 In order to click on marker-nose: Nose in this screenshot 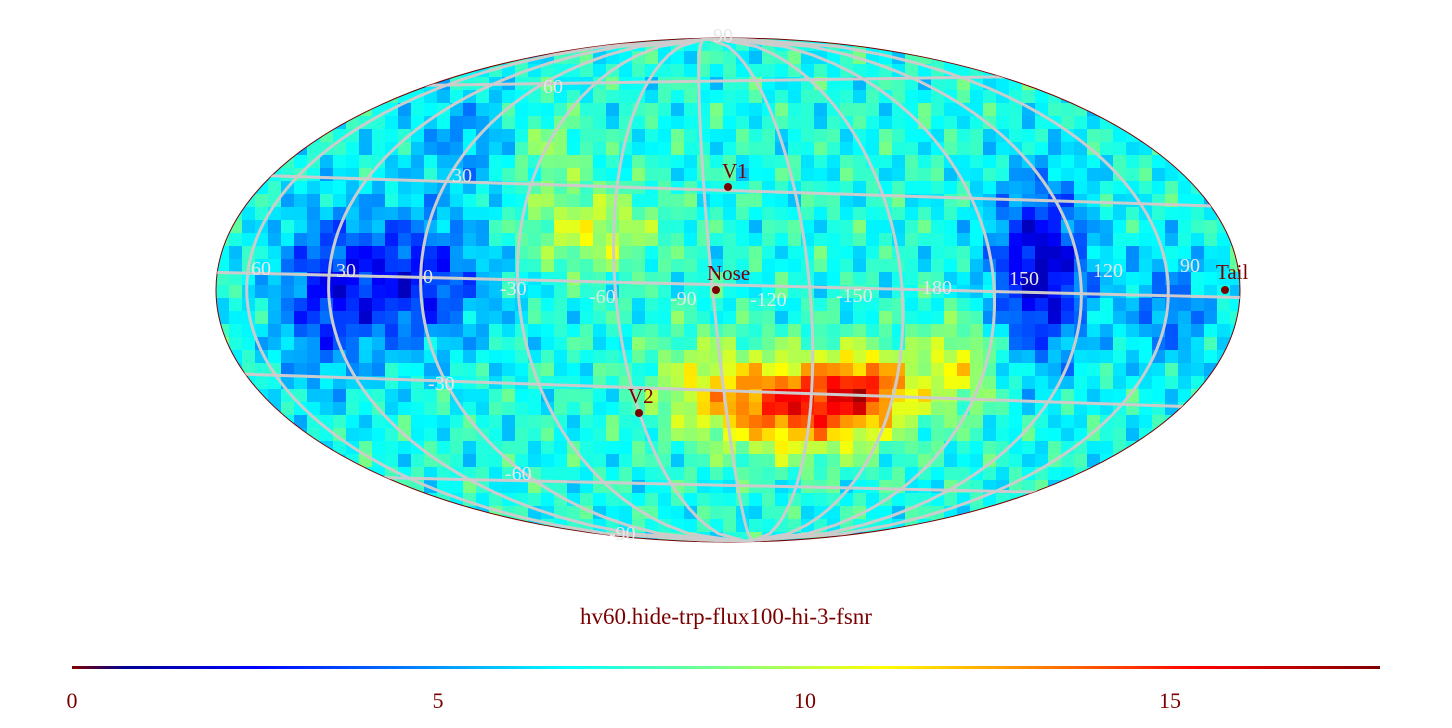, I will do `click(728, 277)`.